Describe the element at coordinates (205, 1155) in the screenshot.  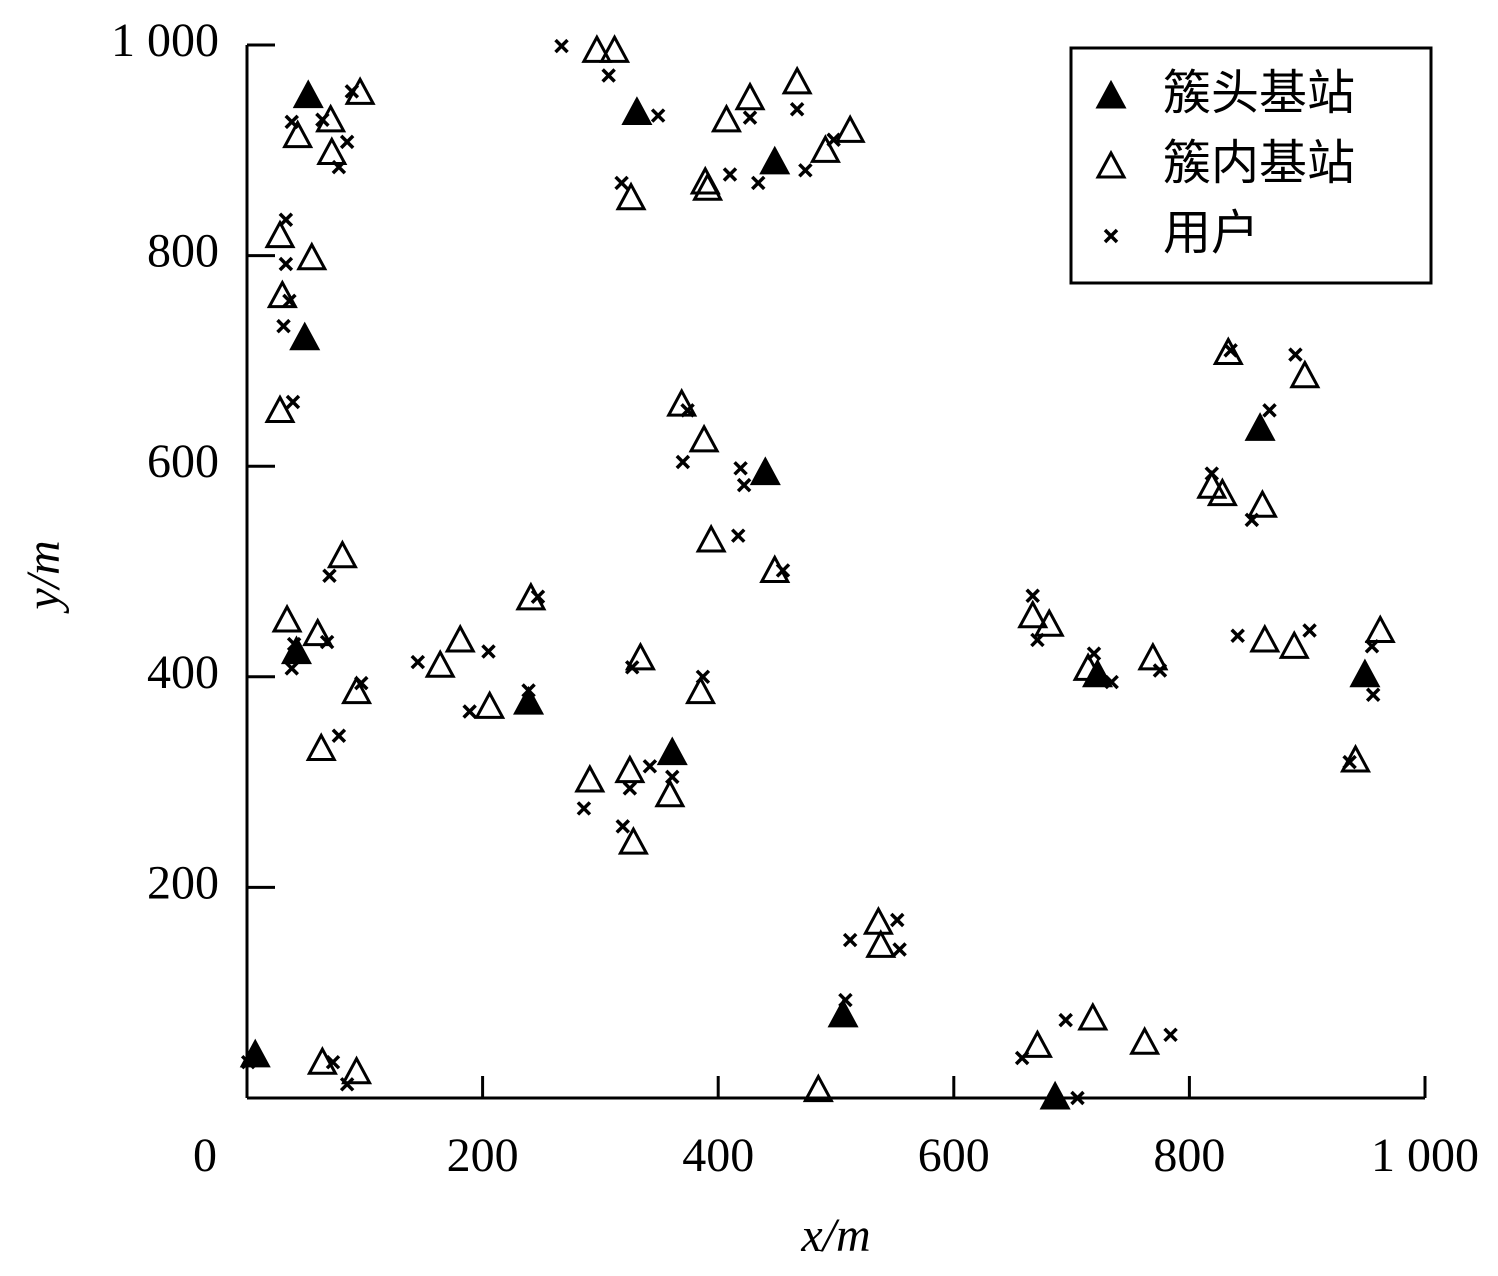
I see `x-tick-label: 0` at that location.